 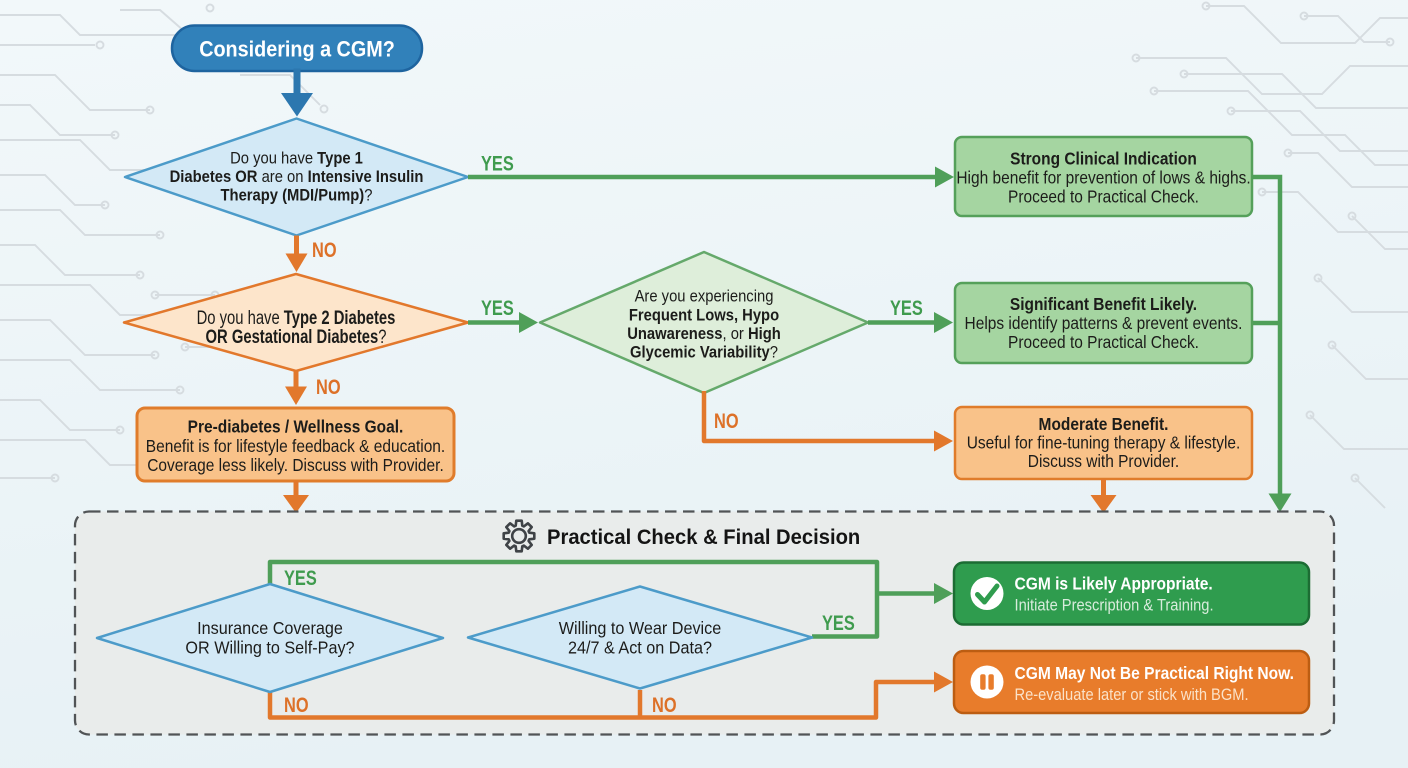 I want to click on svg-text:Diabetes OR are on Intensive I: Diabetes OR are on Intensive Insulin, so click(x=297, y=177).